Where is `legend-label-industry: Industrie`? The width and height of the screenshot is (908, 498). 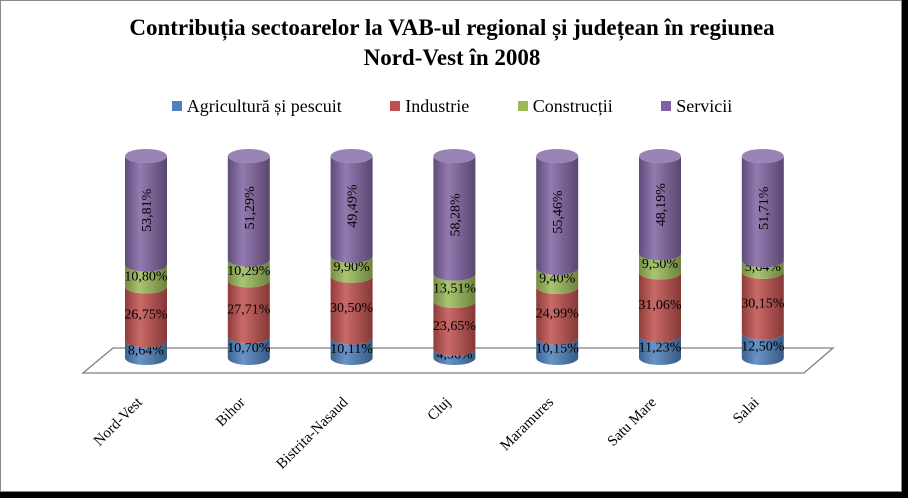 legend-label-industry: Industrie is located at coordinates (437, 105).